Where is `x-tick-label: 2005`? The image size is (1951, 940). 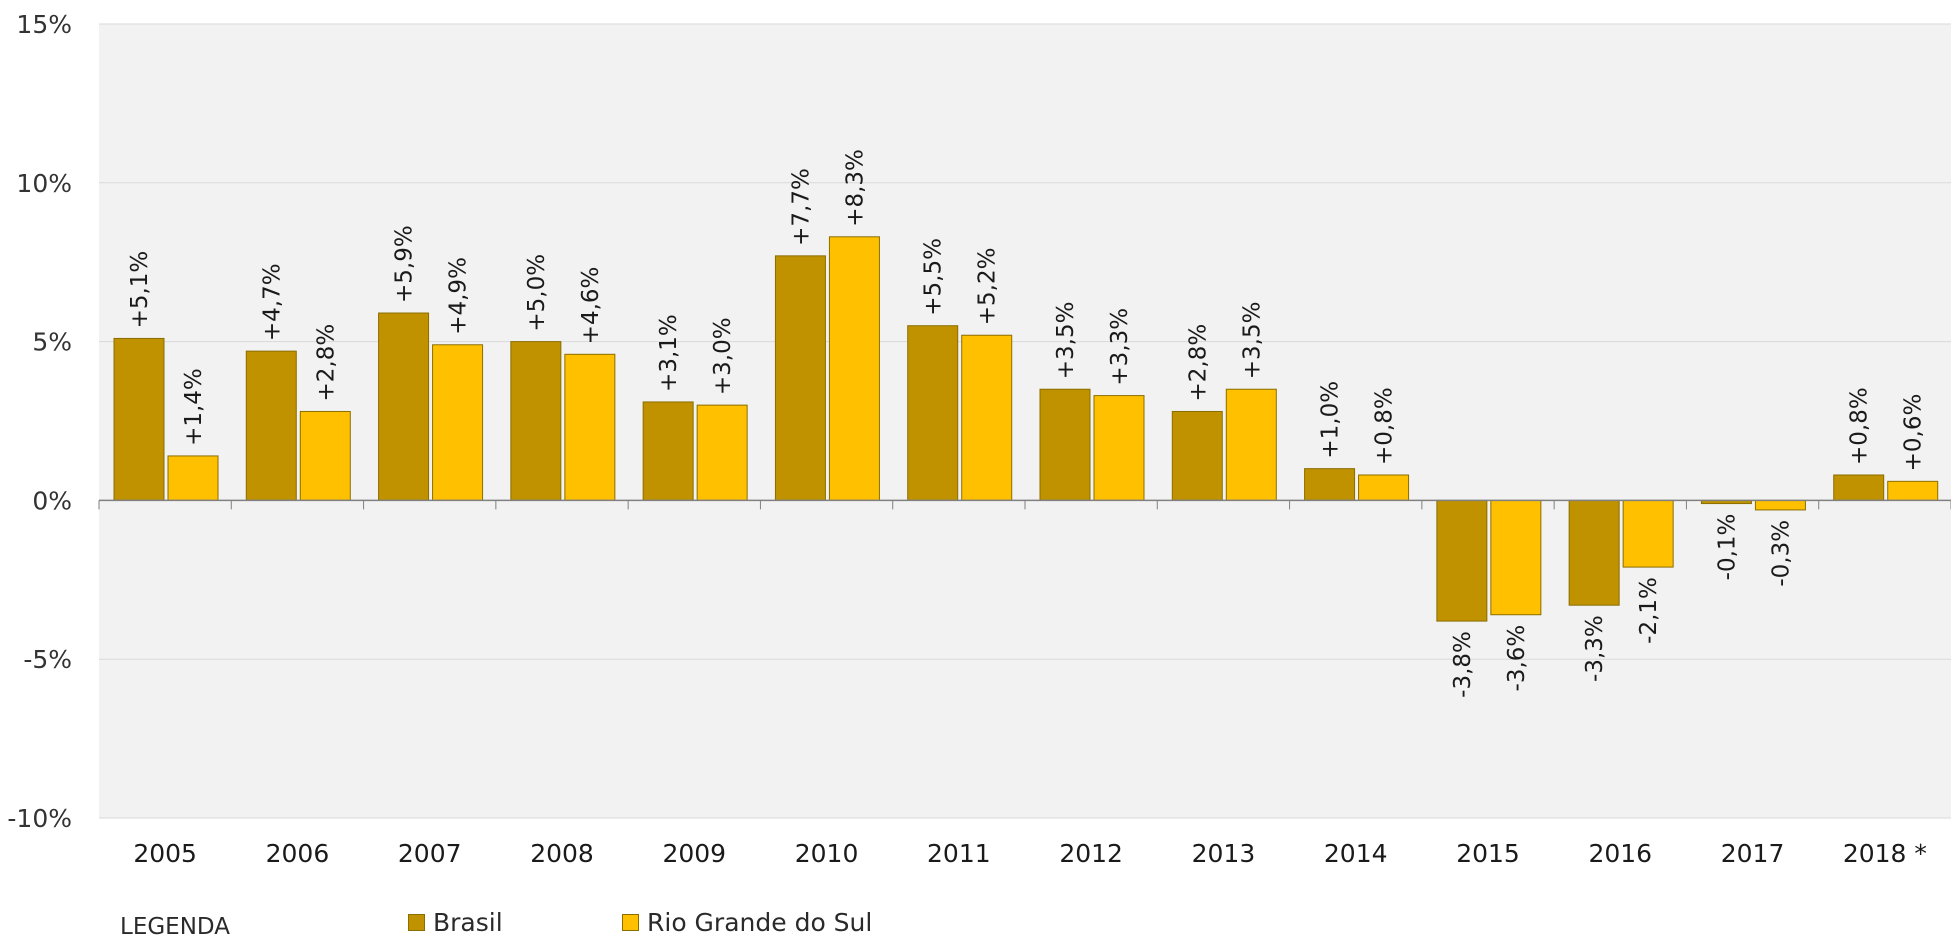 x-tick-label: 2005 is located at coordinates (165, 853).